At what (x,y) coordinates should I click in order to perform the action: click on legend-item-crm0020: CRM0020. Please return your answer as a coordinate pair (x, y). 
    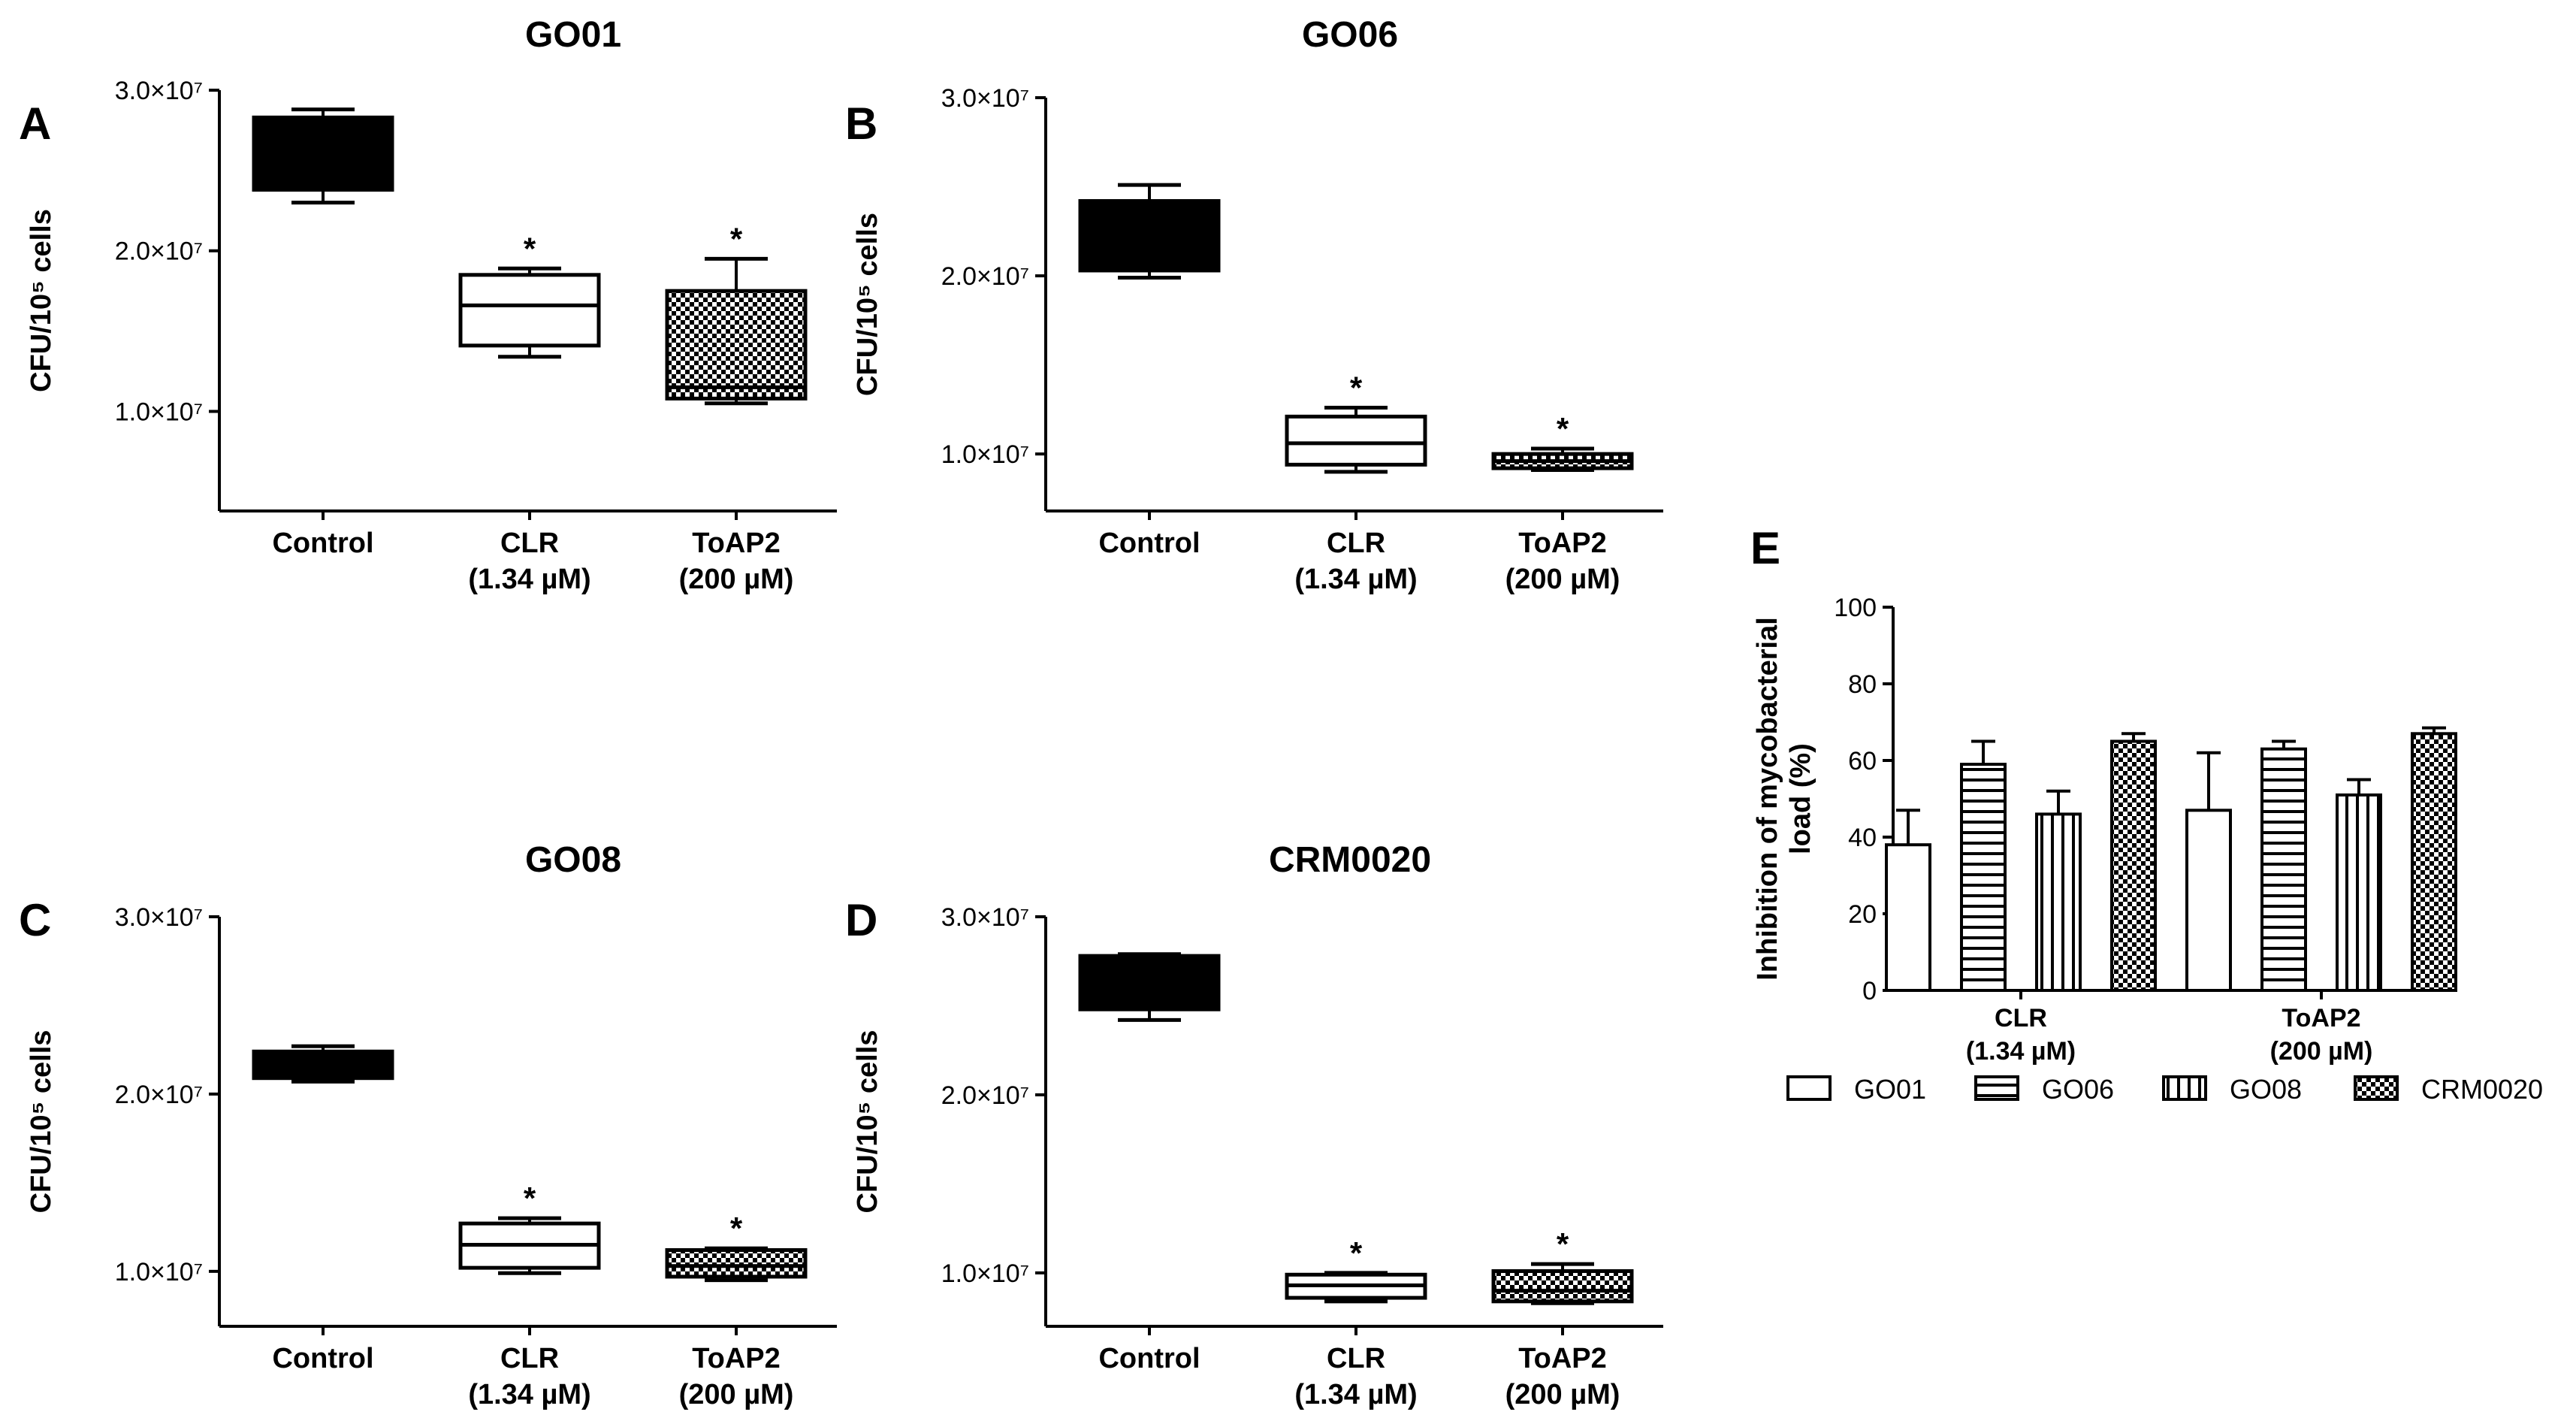
    Looking at the image, I should click on (2448, 1089).